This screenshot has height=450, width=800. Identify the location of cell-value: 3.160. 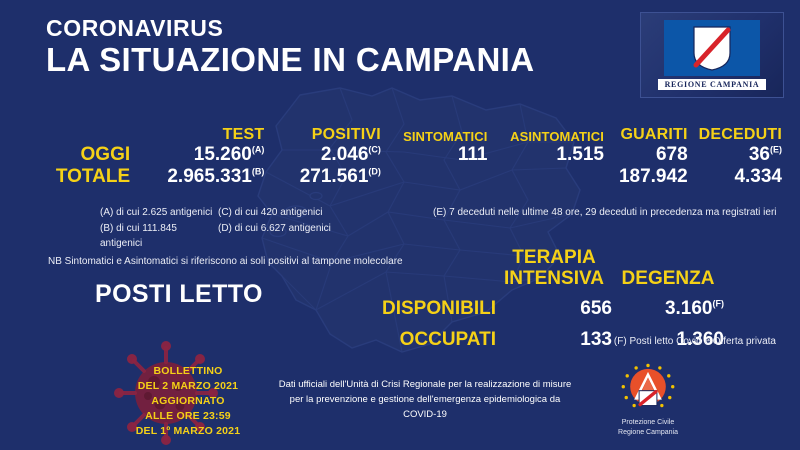
(688, 309).